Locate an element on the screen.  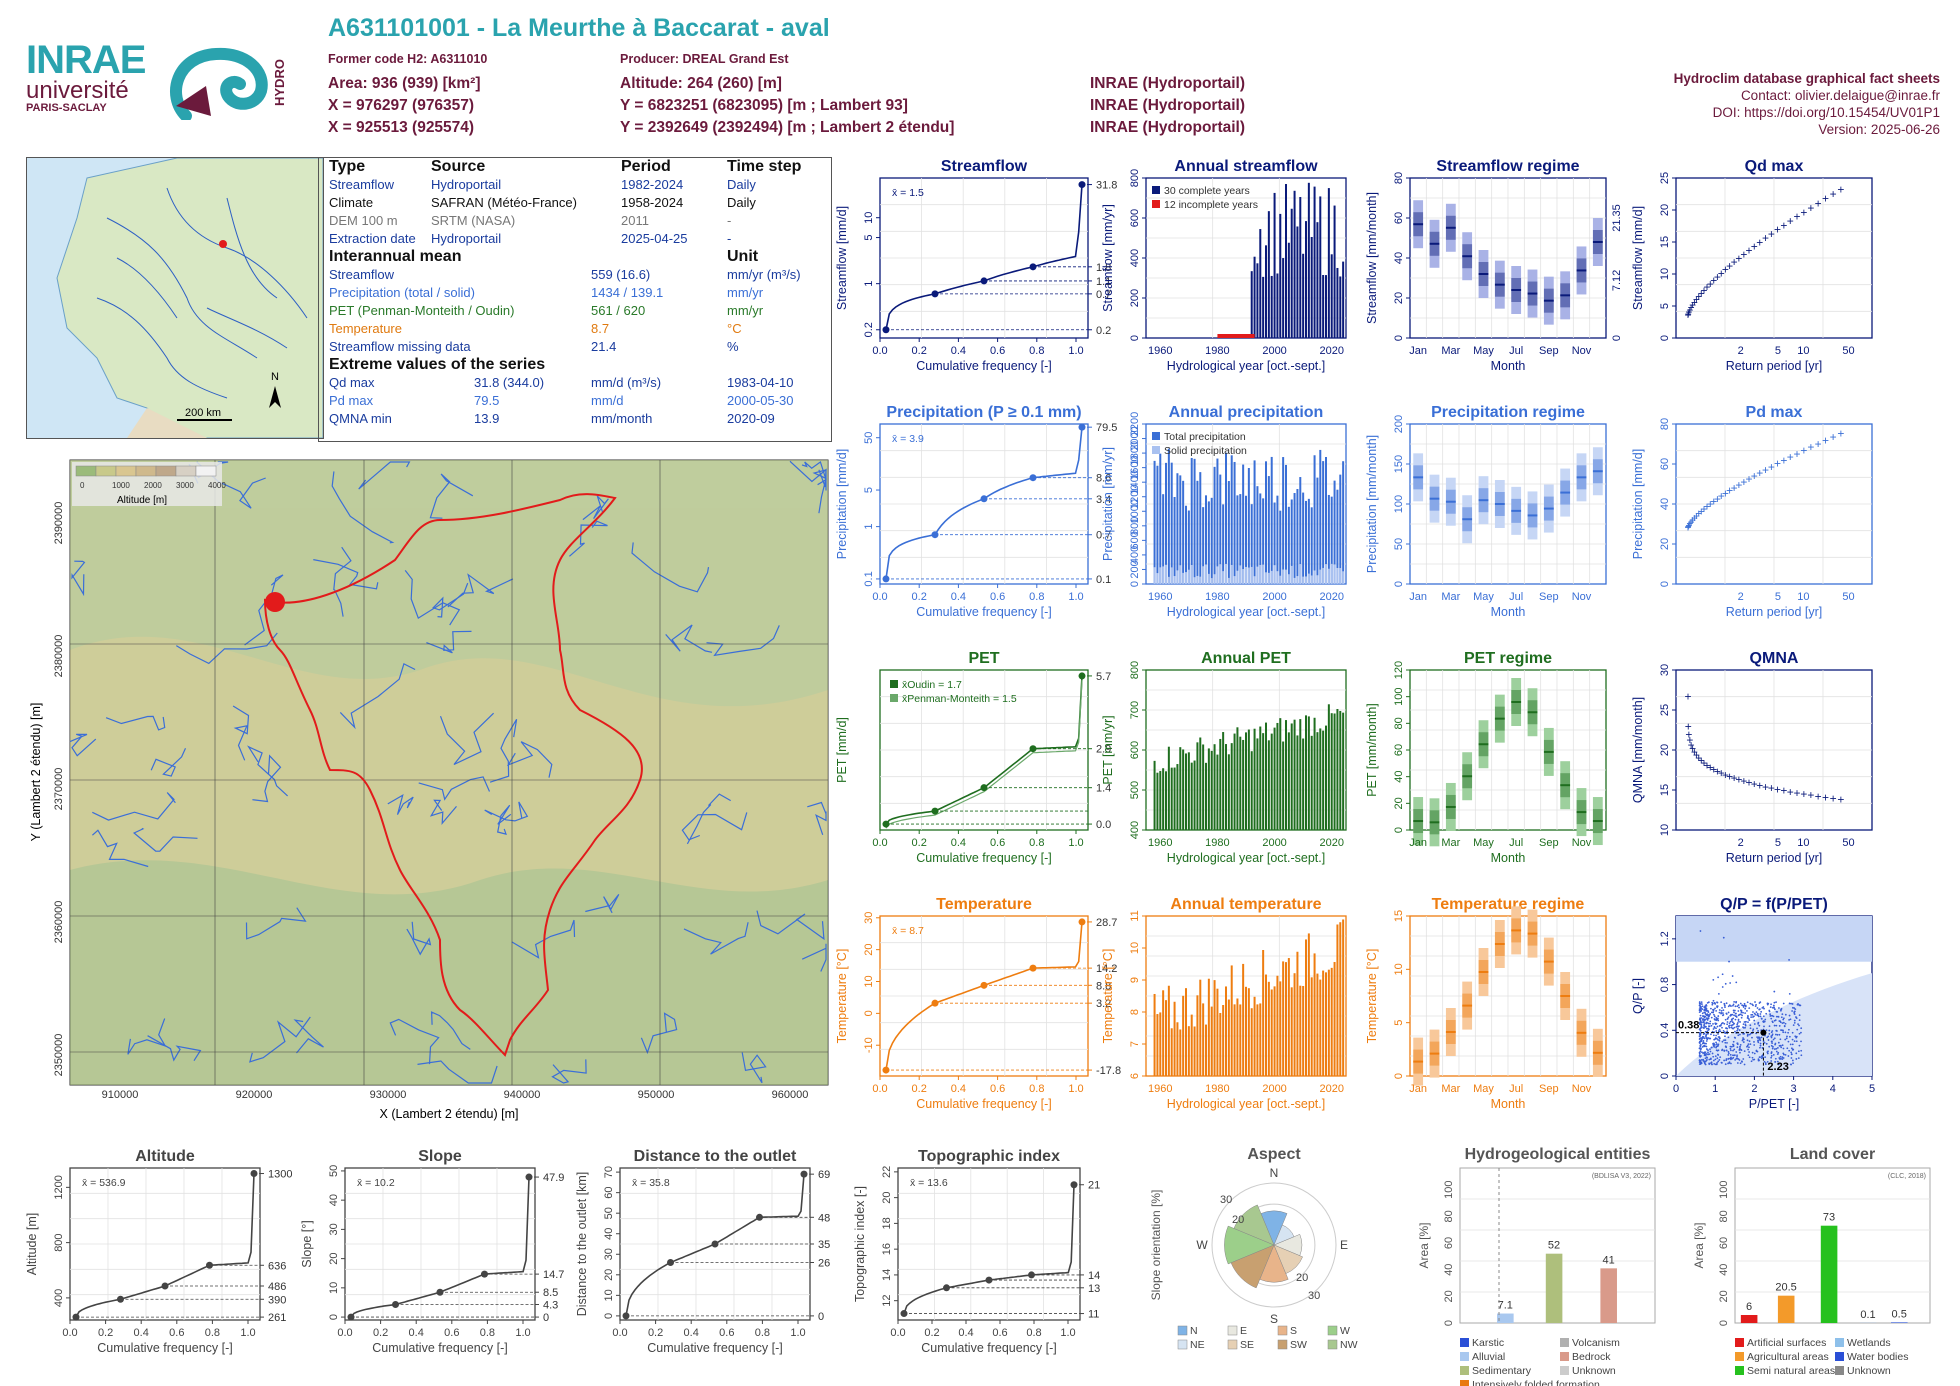
extreme-units: mm/d (m³/s) mm/d mm/month is located at coordinates (626, 401).